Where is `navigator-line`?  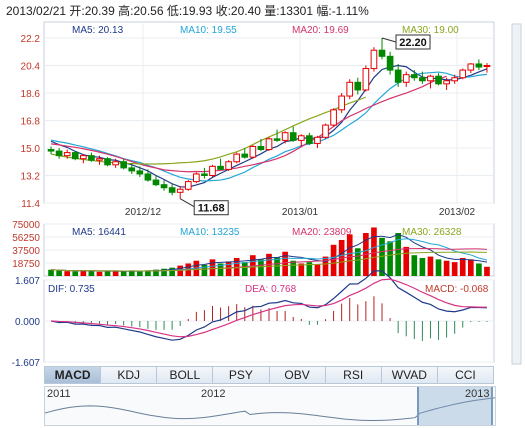
navigator-line is located at coordinates (270, 409).